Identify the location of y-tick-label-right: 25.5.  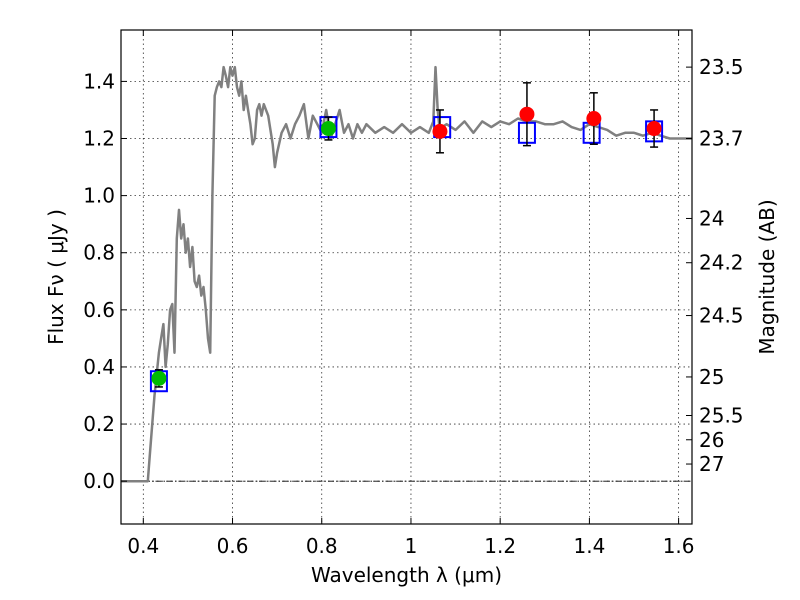
(721, 415).